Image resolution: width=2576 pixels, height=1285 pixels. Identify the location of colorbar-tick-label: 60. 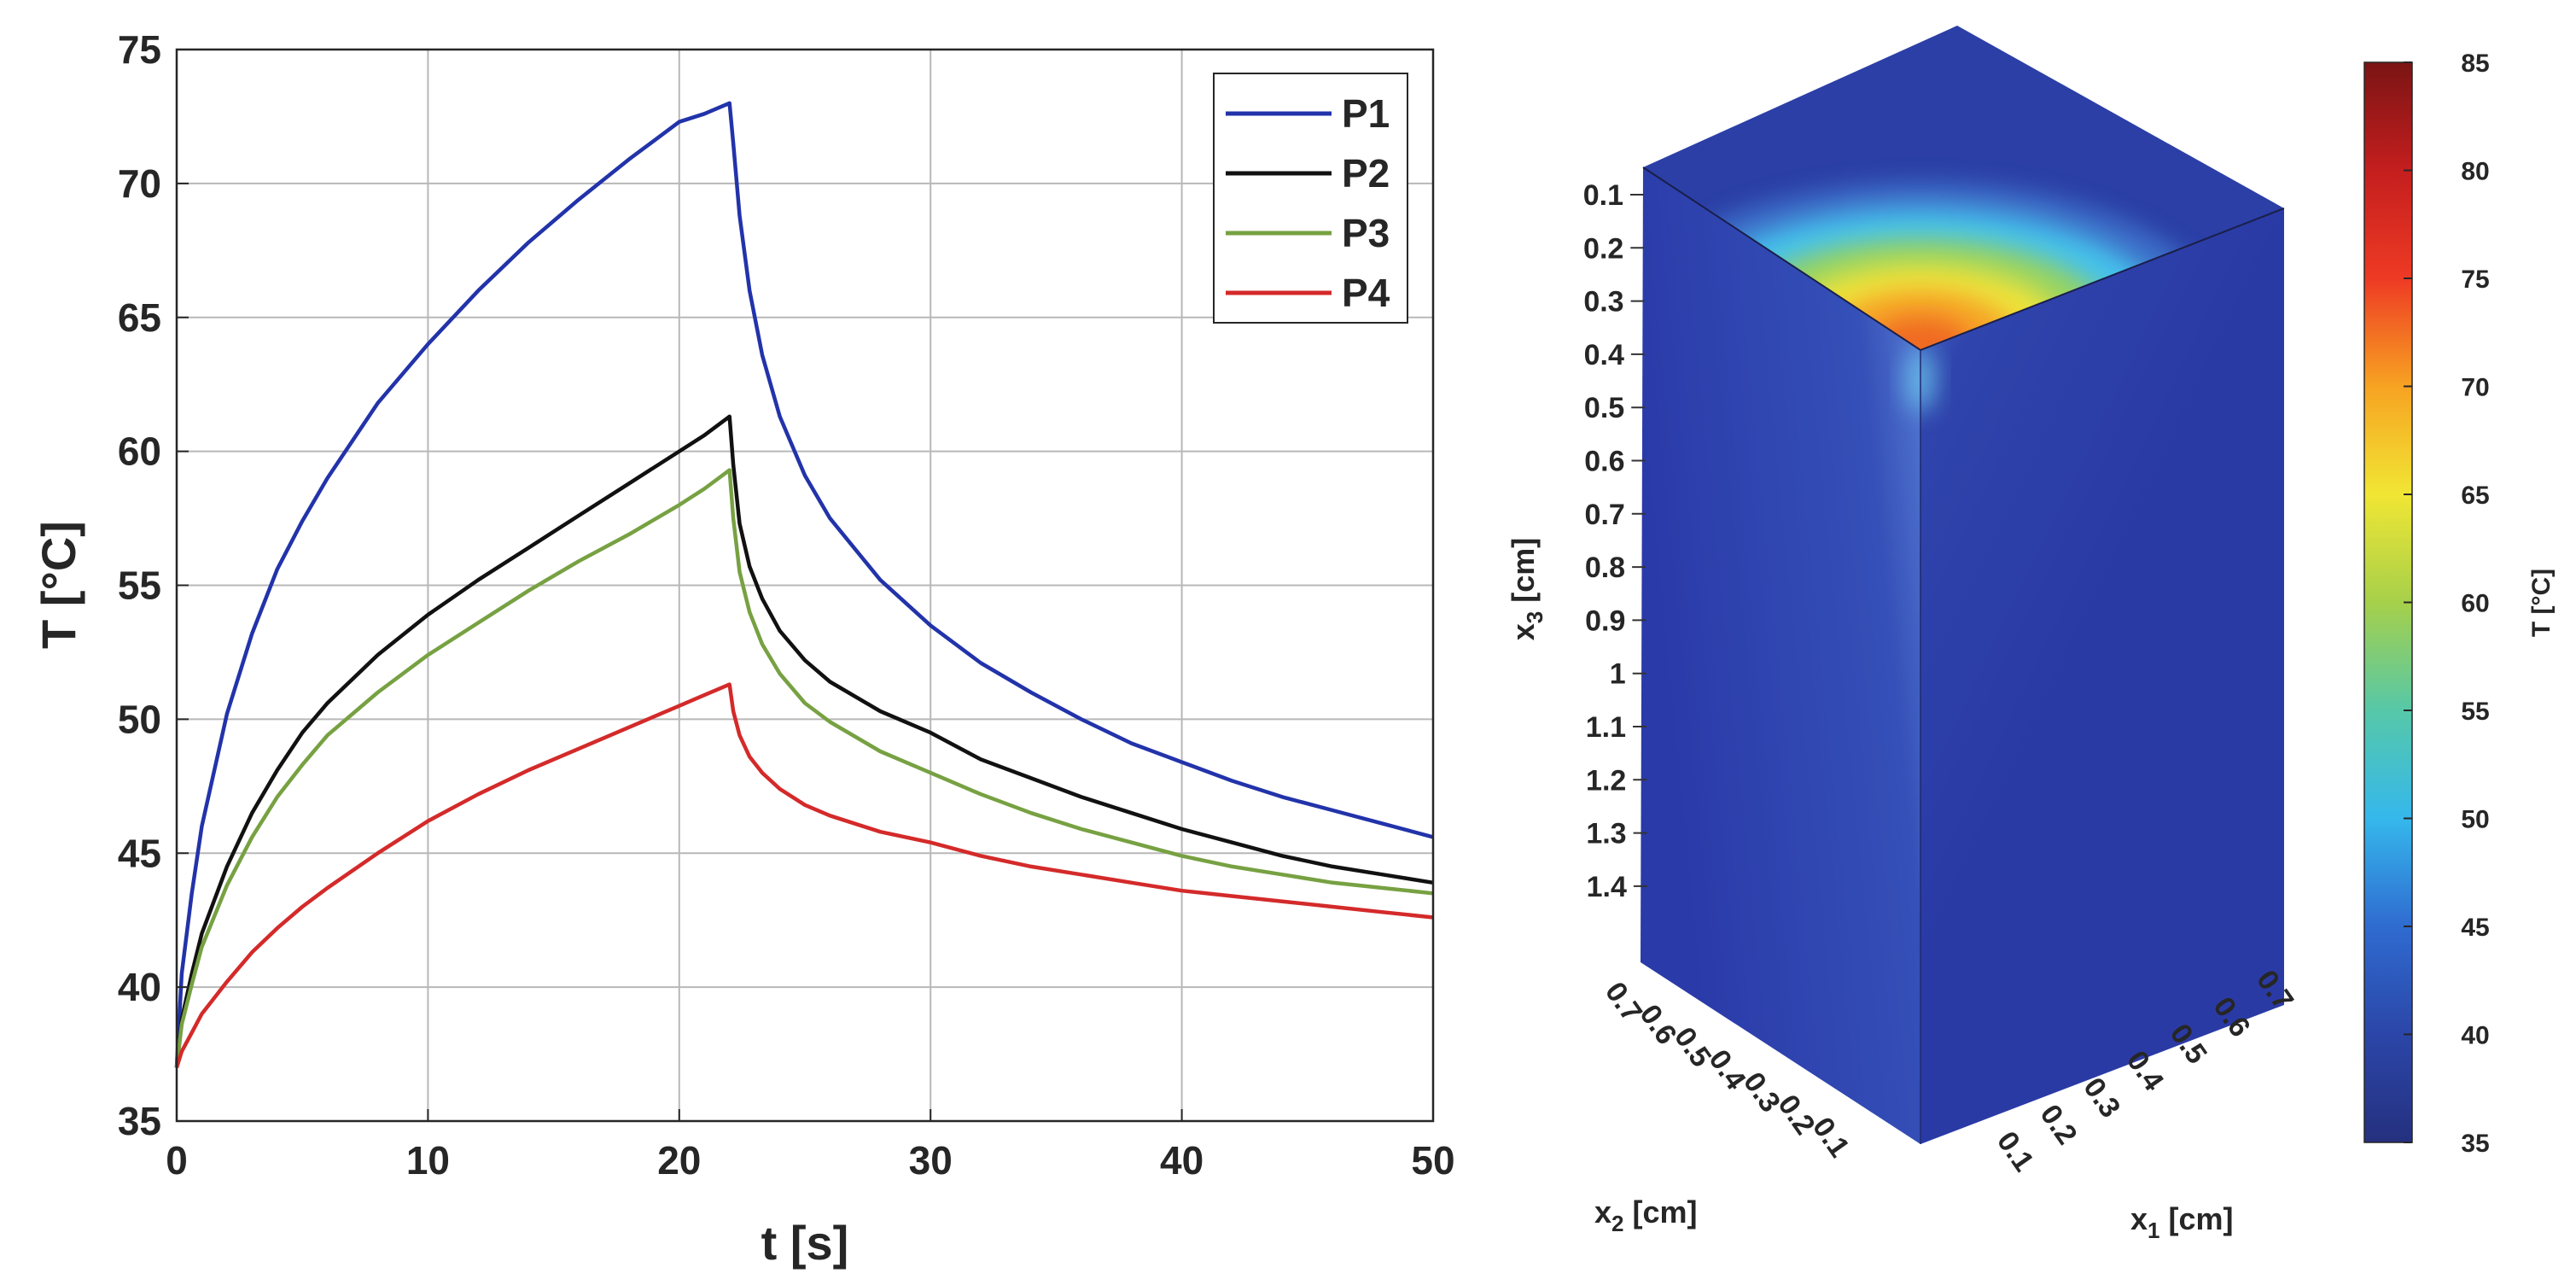
(2475, 604).